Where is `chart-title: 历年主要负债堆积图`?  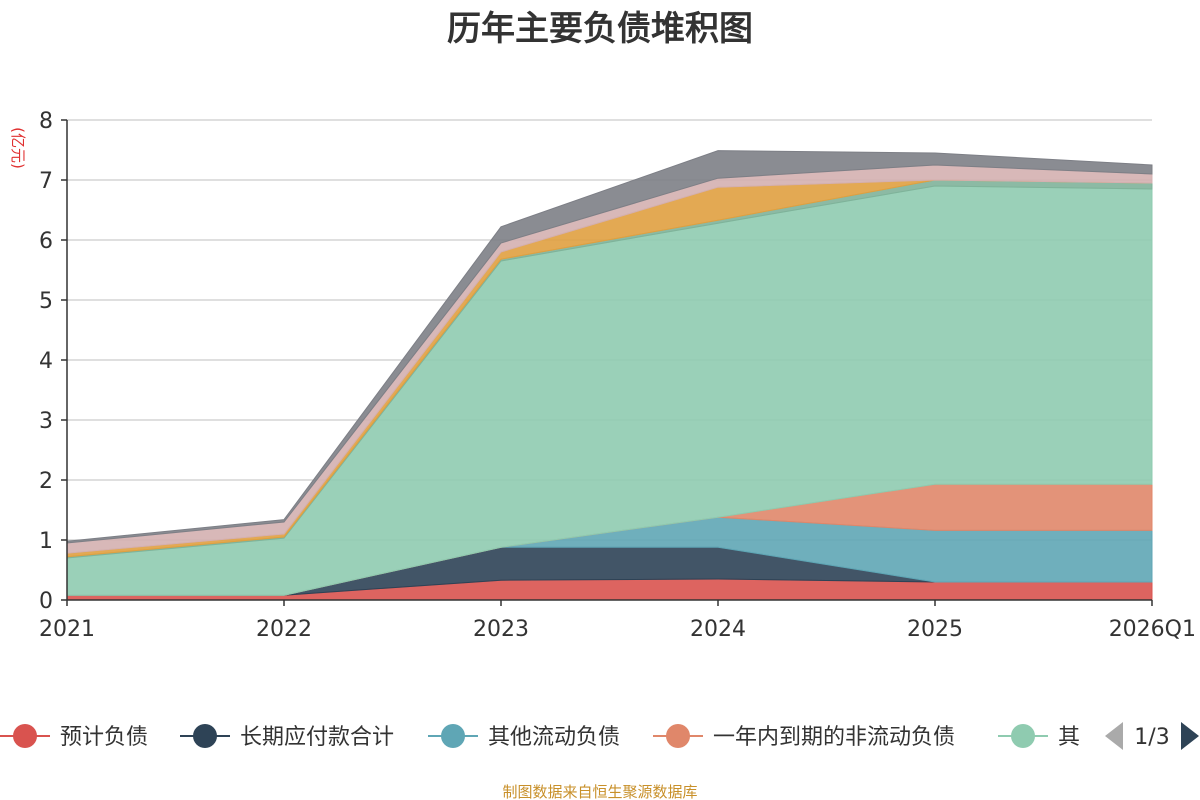
chart-title: 历年主要负债堆积图 is located at coordinates (600, 29).